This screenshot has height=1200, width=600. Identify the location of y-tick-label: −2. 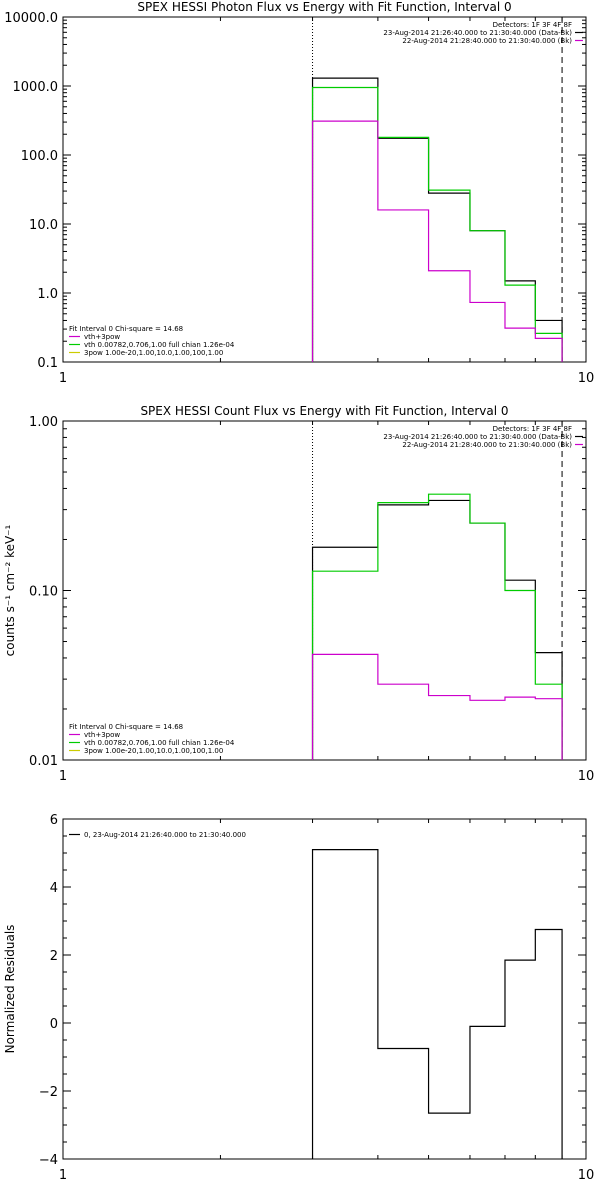
(48, 1092).